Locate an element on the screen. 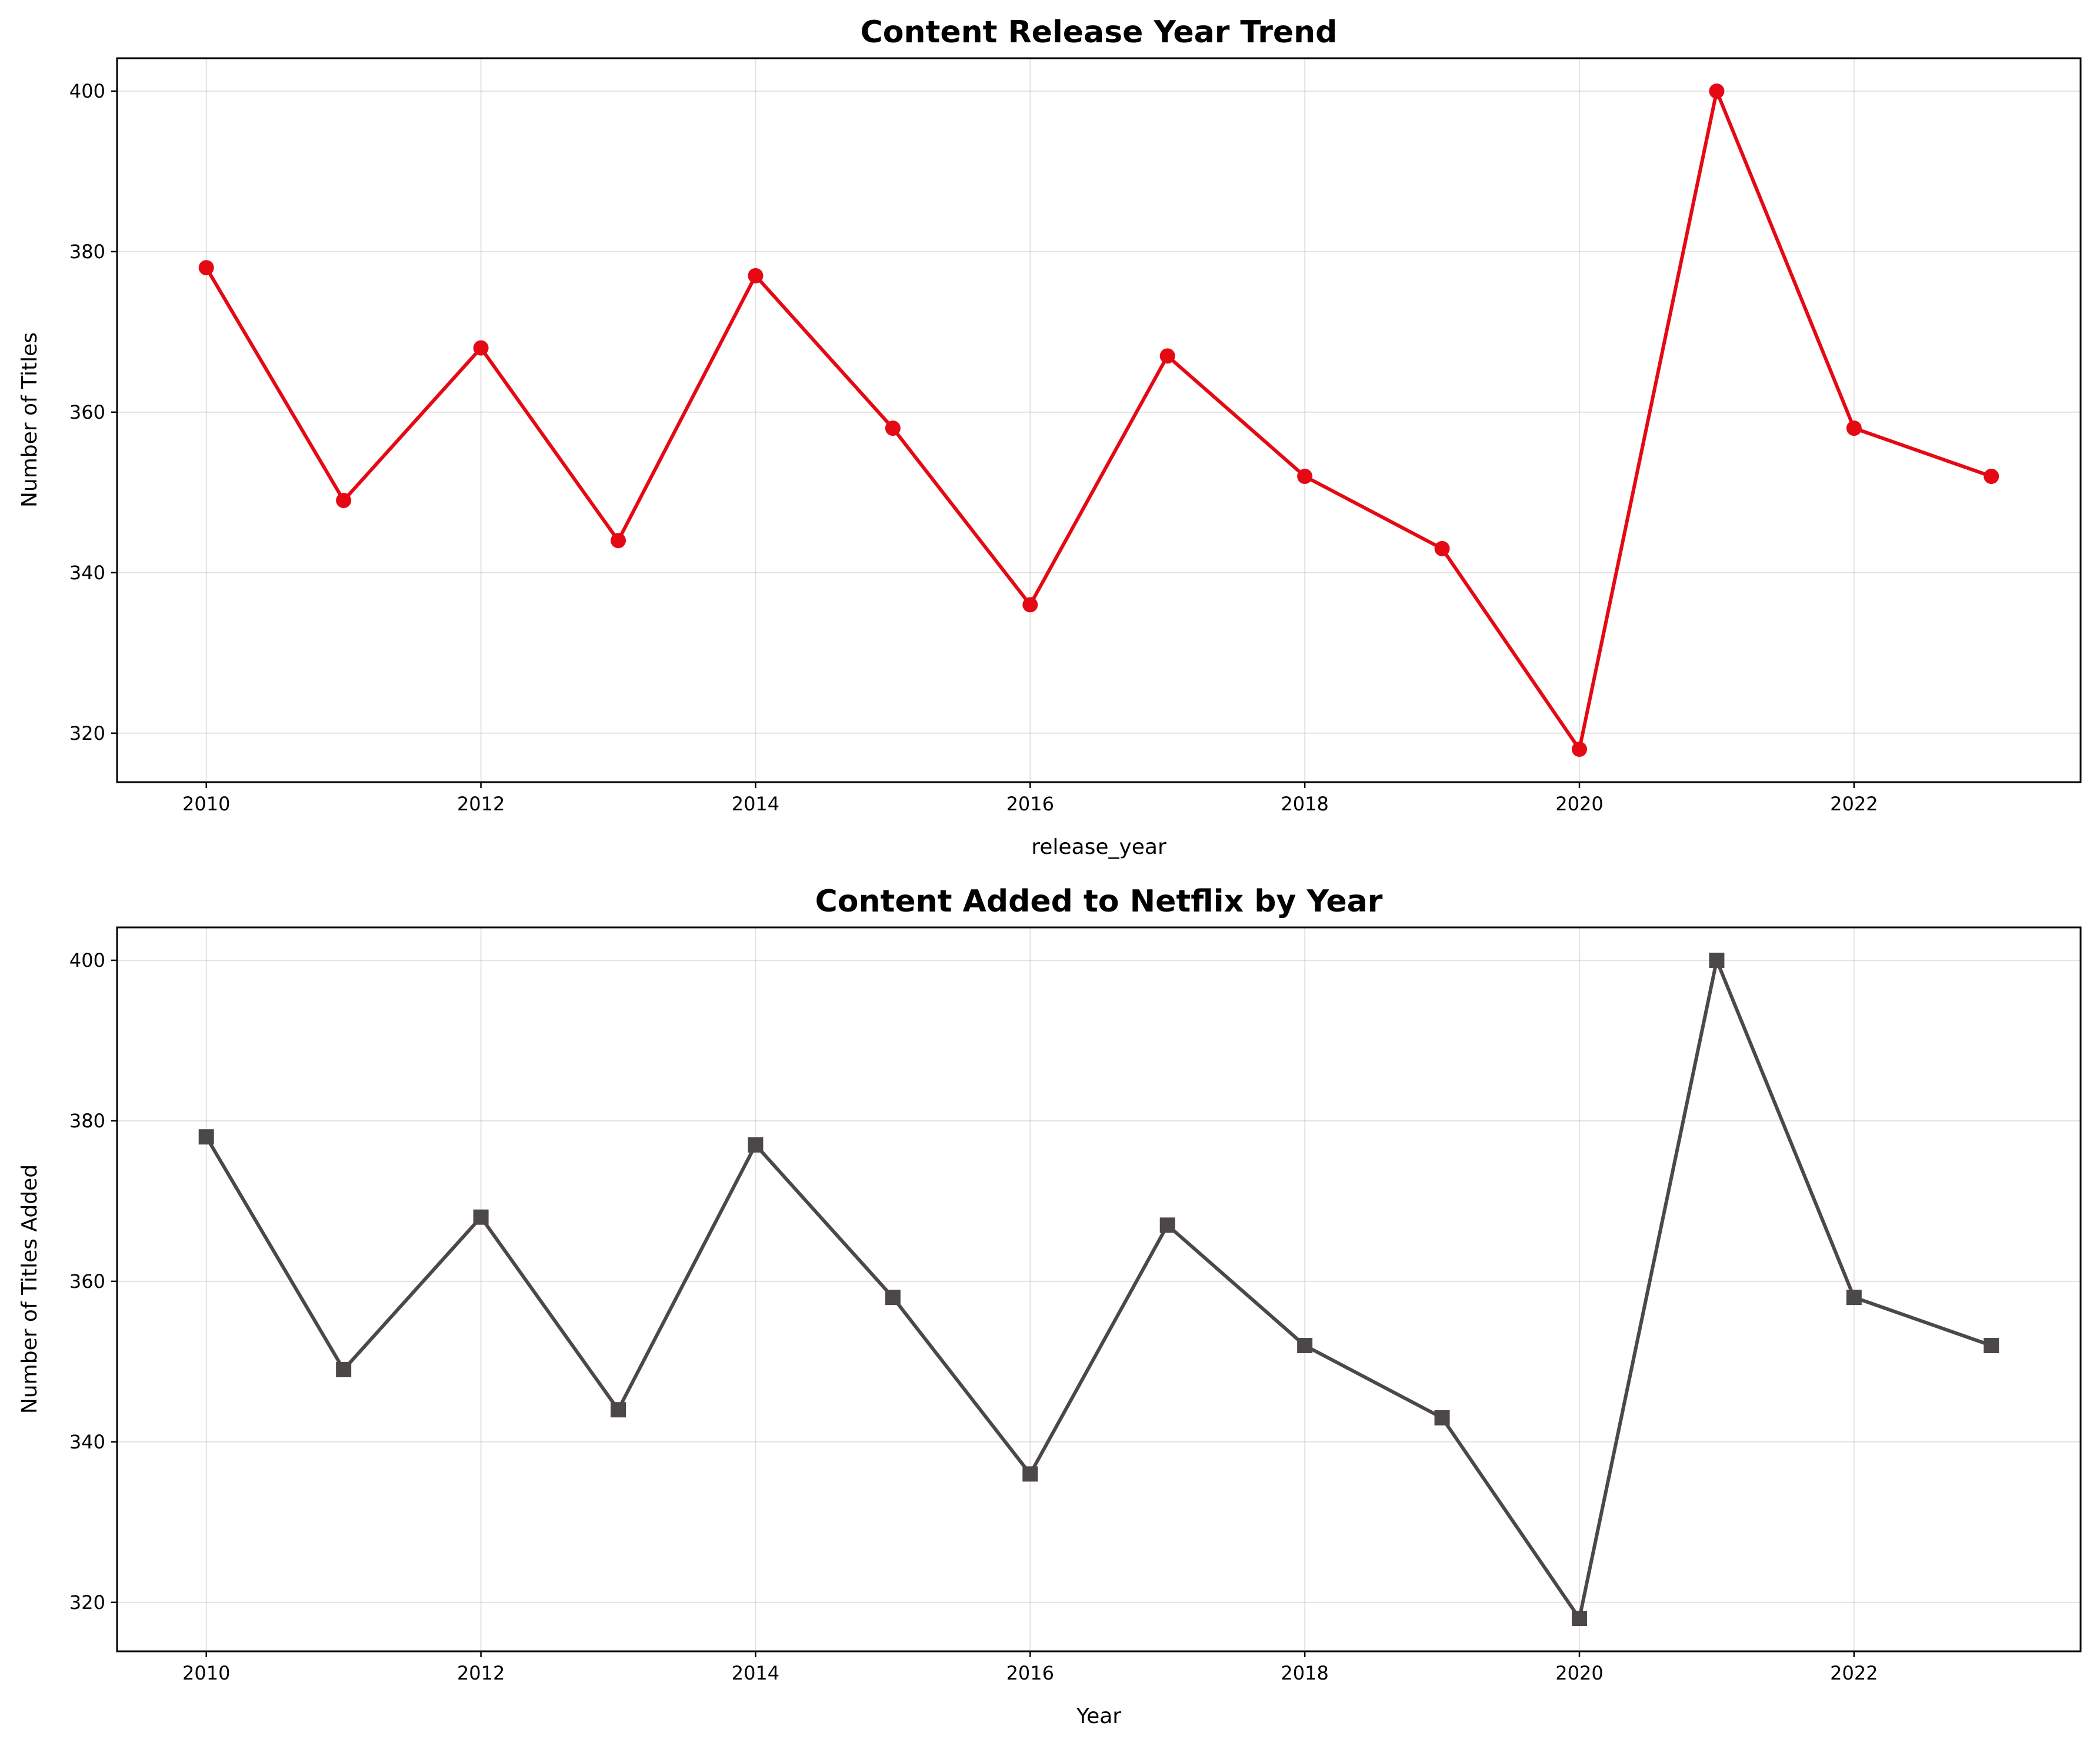  x-axis-label: release_year is located at coordinates (1098, 847).